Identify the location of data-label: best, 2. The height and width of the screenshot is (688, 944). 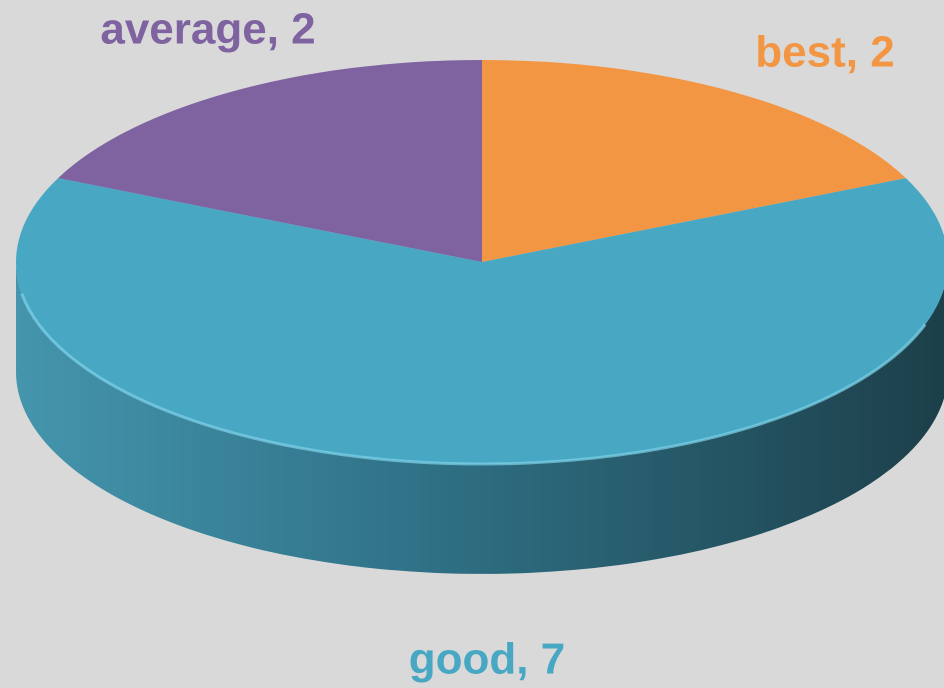
(824, 52).